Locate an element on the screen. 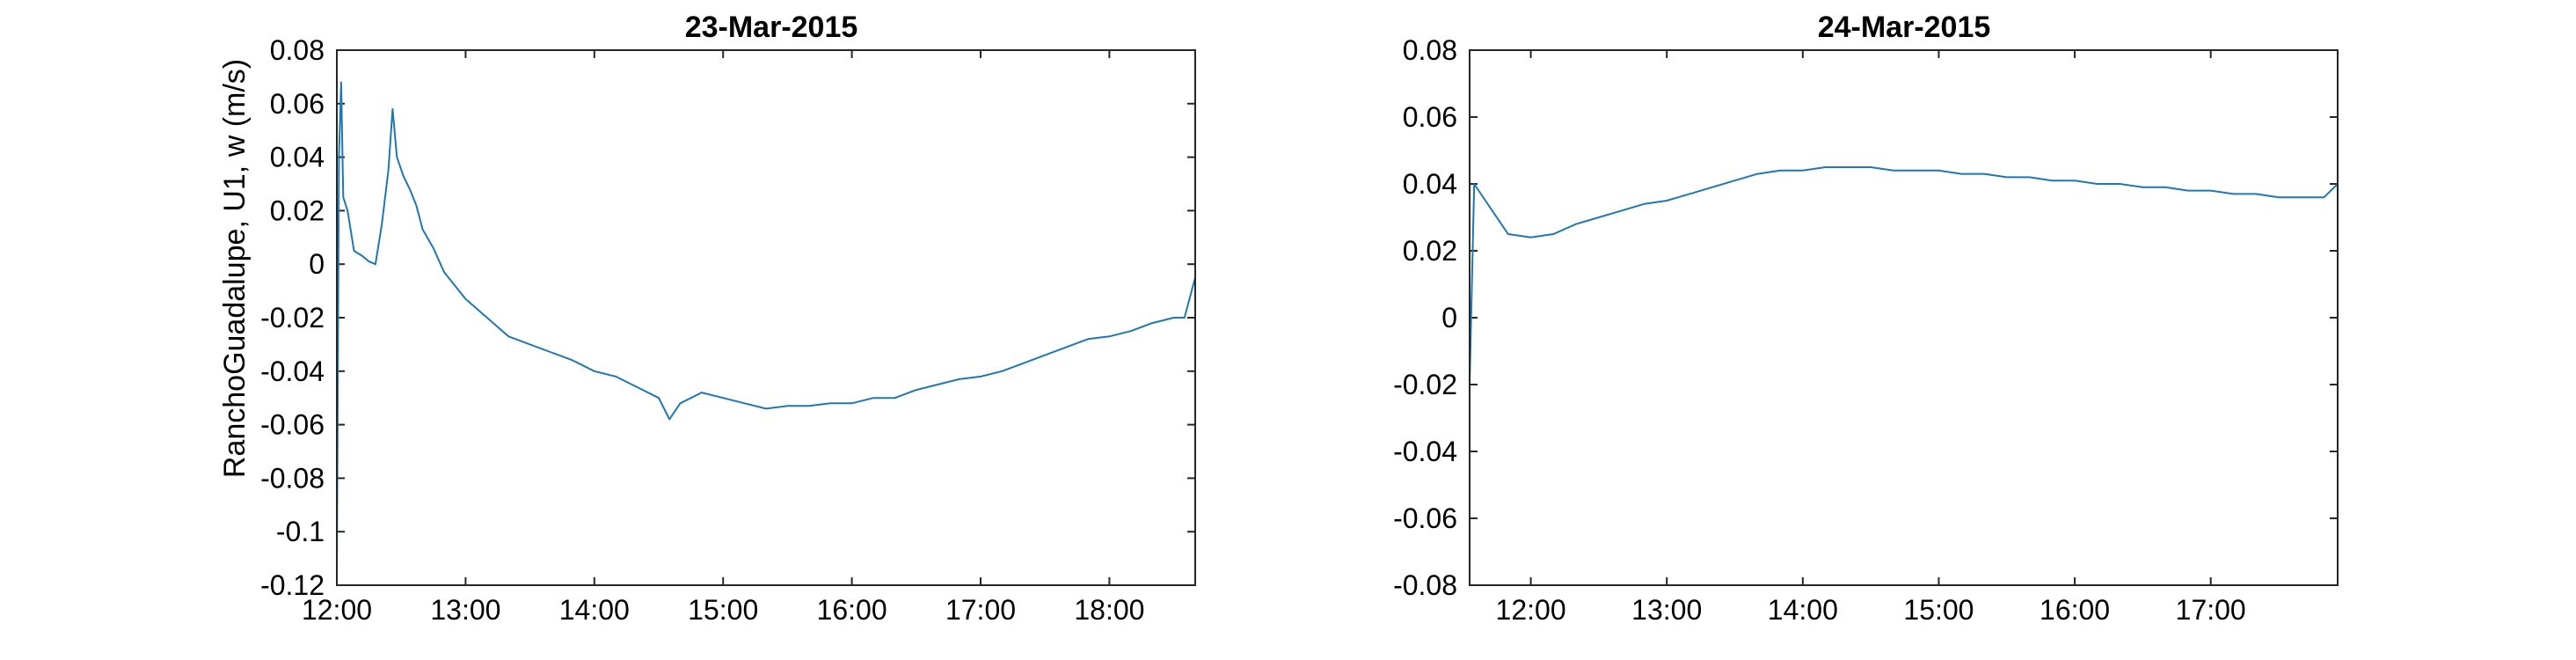 This screenshot has height=660, width=2576. y-axis-label: RanchoGuadalupe, U1, w (m/s) is located at coordinates (235, 268).